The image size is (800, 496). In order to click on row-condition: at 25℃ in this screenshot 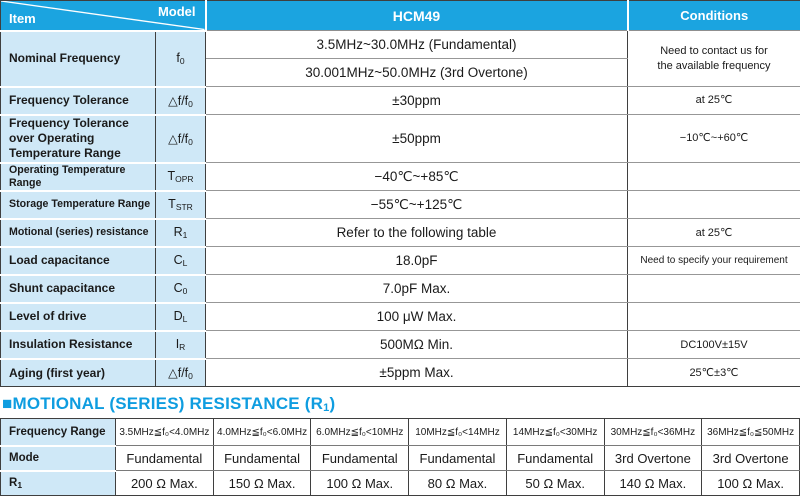, I will do `click(714, 101)`.